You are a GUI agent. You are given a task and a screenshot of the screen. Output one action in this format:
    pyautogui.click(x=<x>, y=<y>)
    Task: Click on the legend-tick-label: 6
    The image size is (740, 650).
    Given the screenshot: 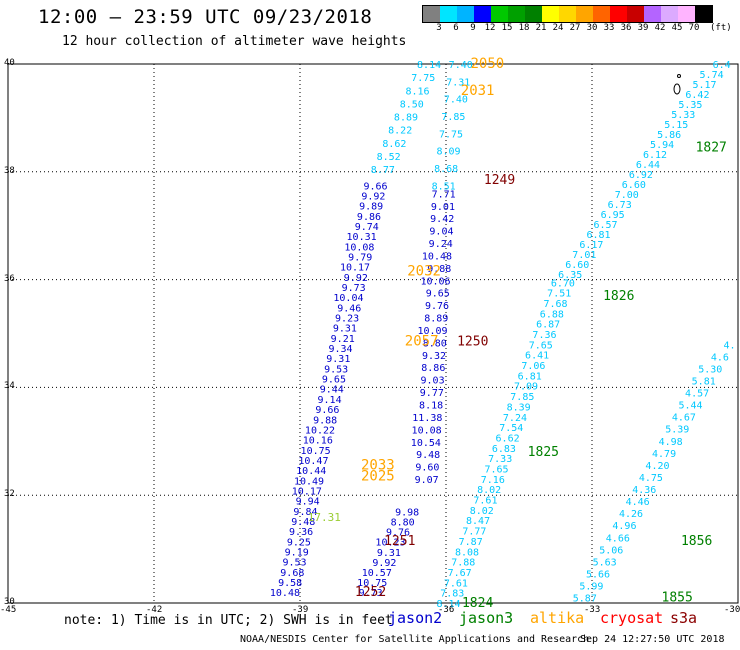 What is the action you would take?
    pyautogui.click(x=456, y=28)
    